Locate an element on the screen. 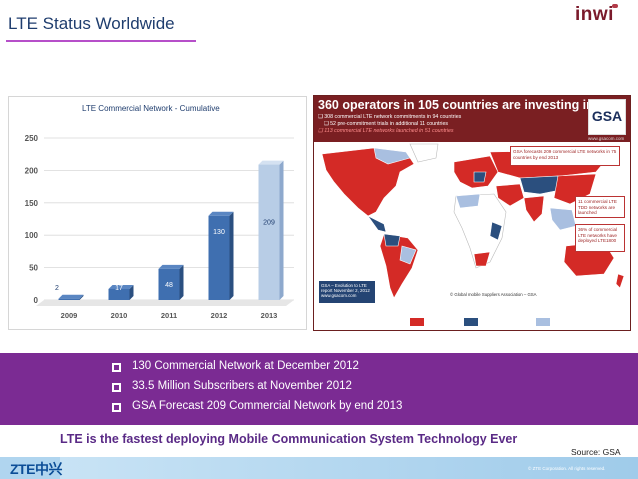  bar-data-label: 130 is located at coordinates (219, 232).